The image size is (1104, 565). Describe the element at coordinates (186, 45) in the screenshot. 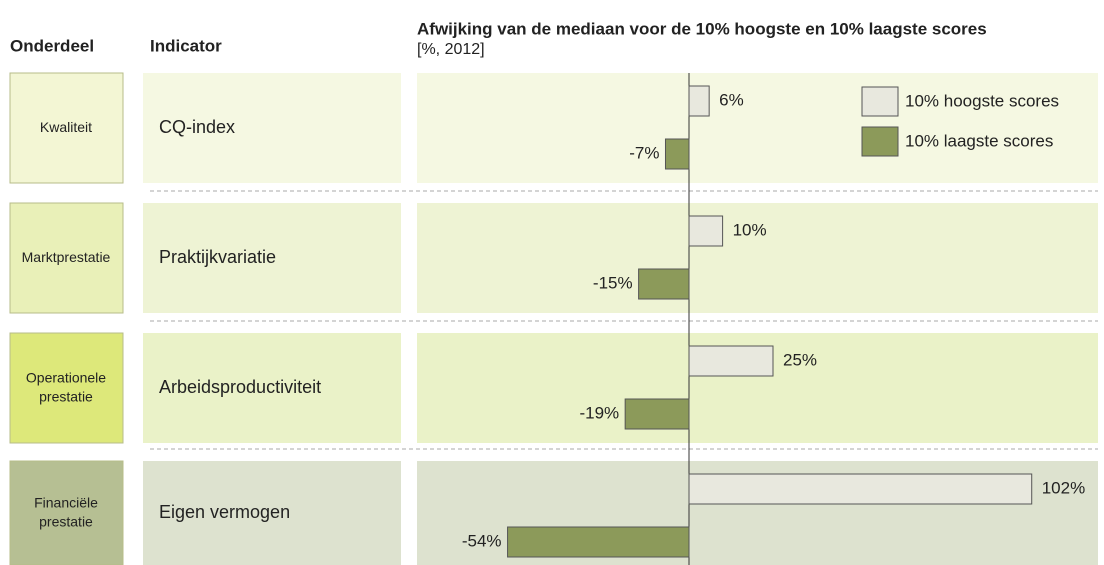

I see `column-header: Indicator` at that location.